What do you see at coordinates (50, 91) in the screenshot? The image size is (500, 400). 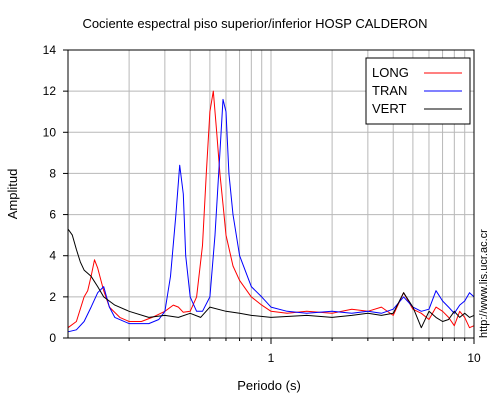 I see `y-tick-label: 12` at bounding box center [50, 91].